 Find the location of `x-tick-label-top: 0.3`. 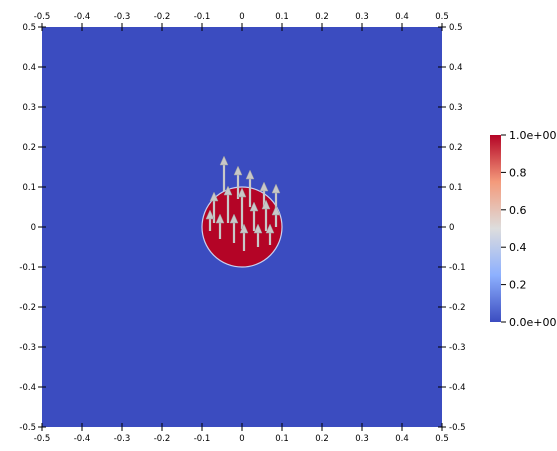

x-tick-label-top: 0.3 is located at coordinates (362, 17).